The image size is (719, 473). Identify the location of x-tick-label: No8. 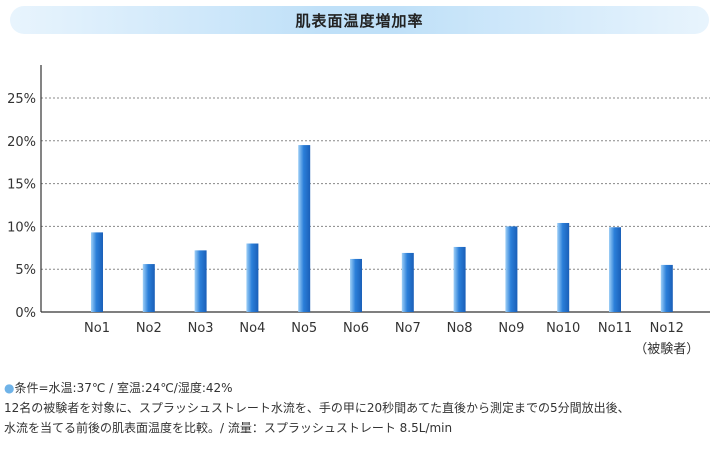
(460, 328).